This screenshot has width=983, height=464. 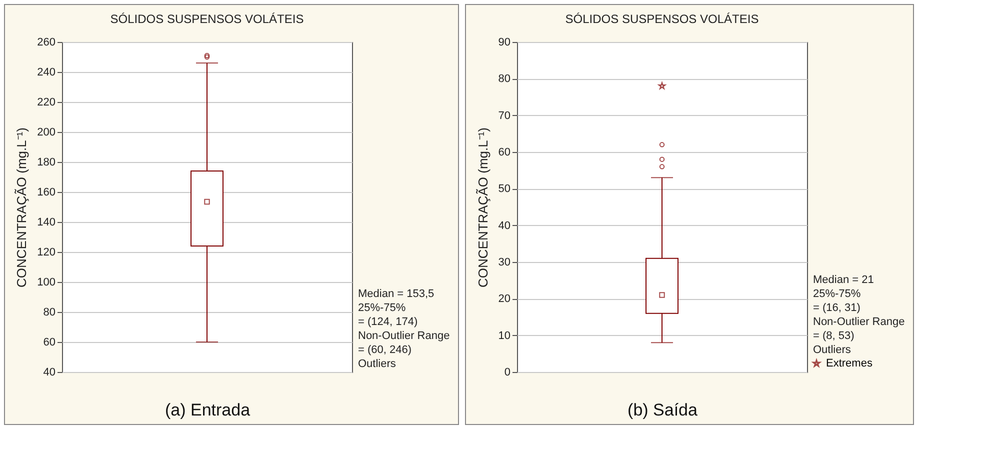 What do you see at coordinates (396, 294) in the screenshot?
I see `text: Median = 153,5` at bounding box center [396, 294].